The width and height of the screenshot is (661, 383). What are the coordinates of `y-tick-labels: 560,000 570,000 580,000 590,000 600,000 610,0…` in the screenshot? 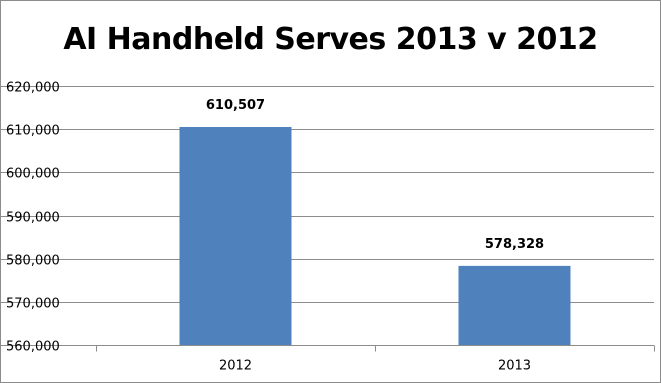 It's located at (33, 218).